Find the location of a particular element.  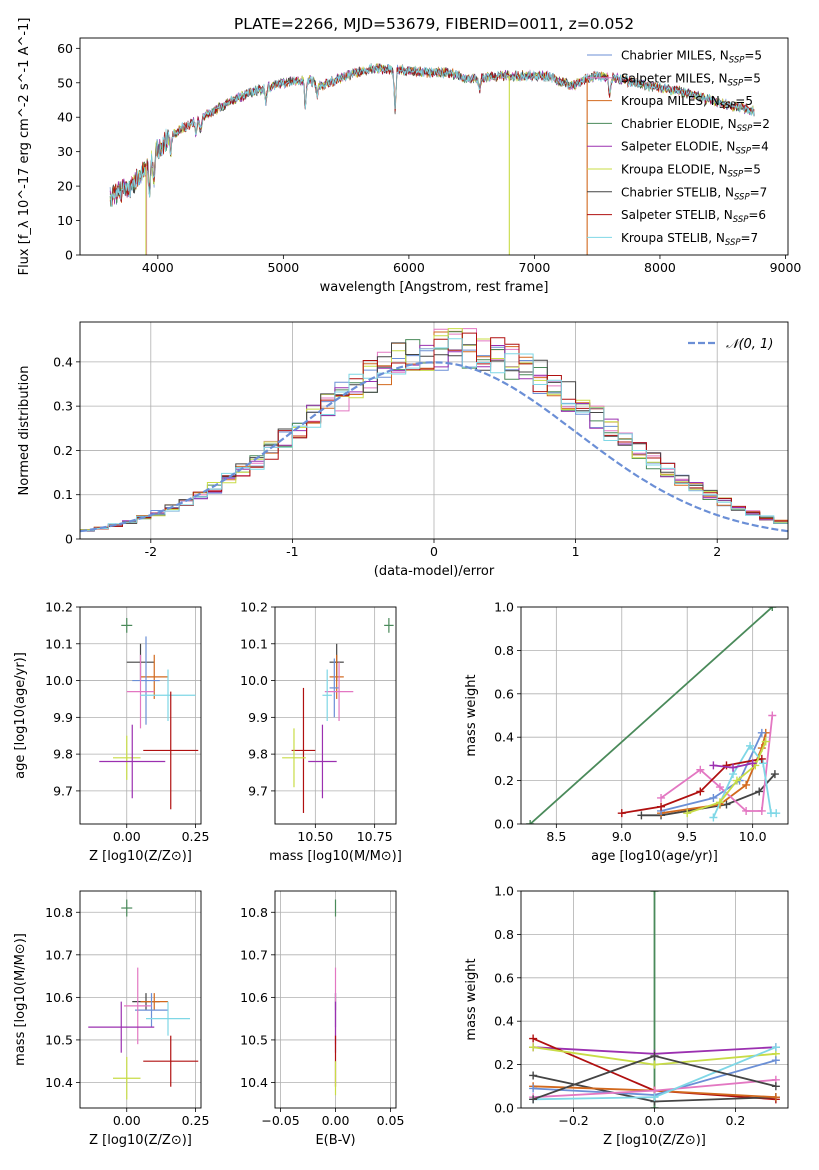

x-tick-label: 9000 is located at coordinates (786, 267).